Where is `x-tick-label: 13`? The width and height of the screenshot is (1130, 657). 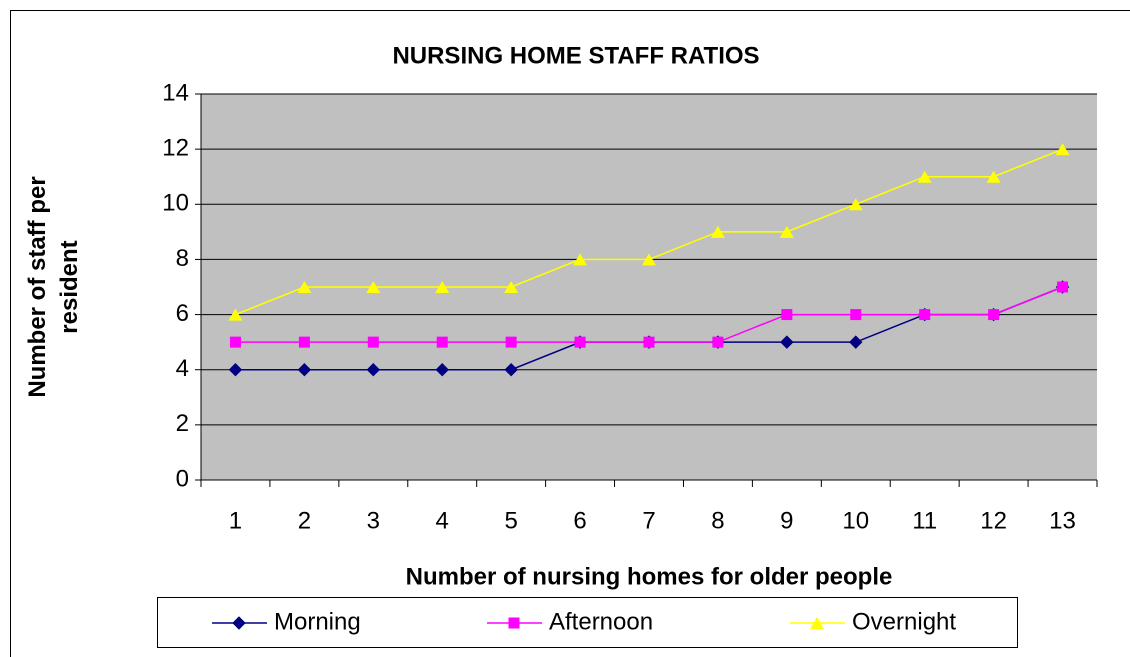 x-tick-label: 13 is located at coordinates (1062, 520).